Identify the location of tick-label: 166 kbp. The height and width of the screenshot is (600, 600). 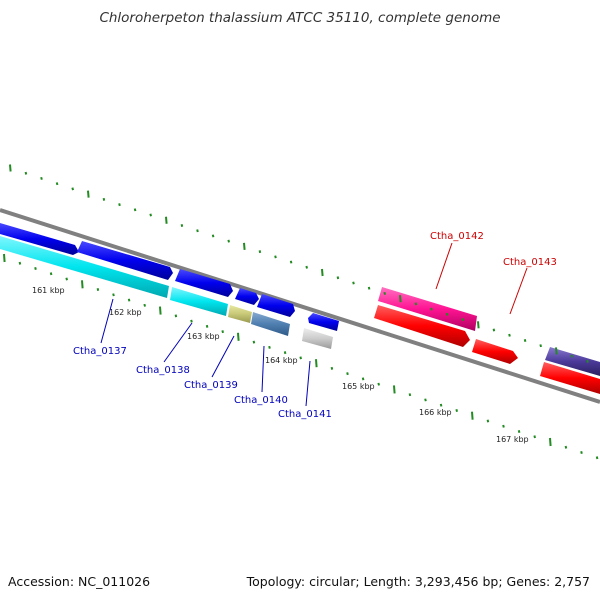
(435, 412).